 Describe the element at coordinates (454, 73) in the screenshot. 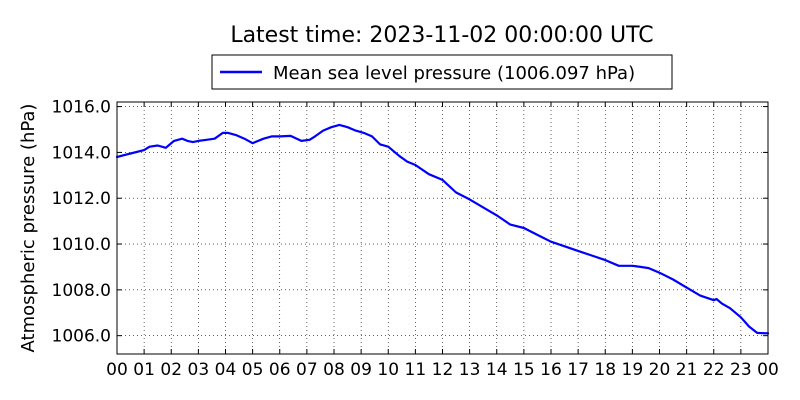

I see `legend-label: Mean sea level pressure (1006.097 hPa)` at that location.